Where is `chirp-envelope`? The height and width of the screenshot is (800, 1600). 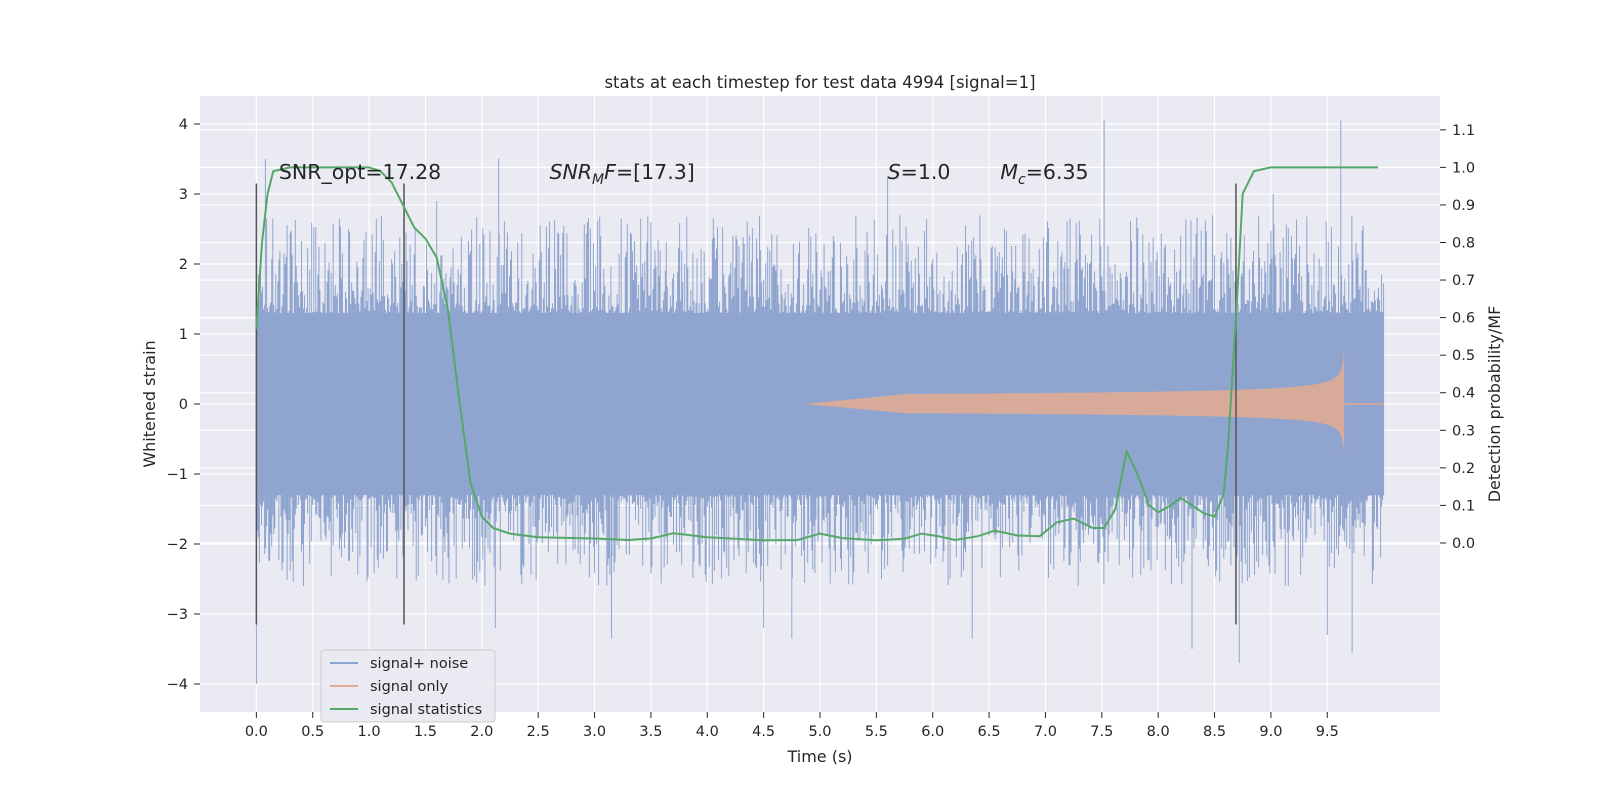 chirp-envelope is located at coordinates (1074, 356).